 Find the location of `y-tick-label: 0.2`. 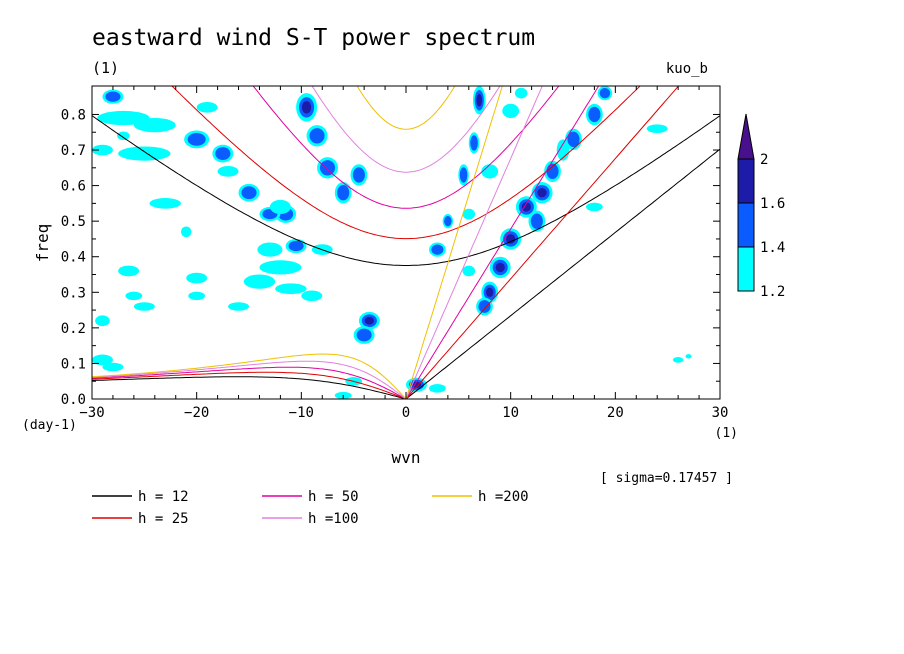

y-tick-label: 0.2 is located at coordinates (73, 329).